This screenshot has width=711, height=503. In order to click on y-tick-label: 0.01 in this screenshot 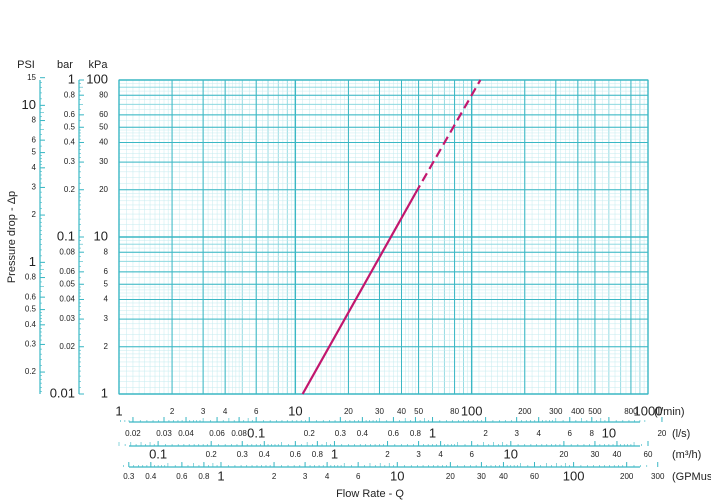, I will do `click(62, 392)`.